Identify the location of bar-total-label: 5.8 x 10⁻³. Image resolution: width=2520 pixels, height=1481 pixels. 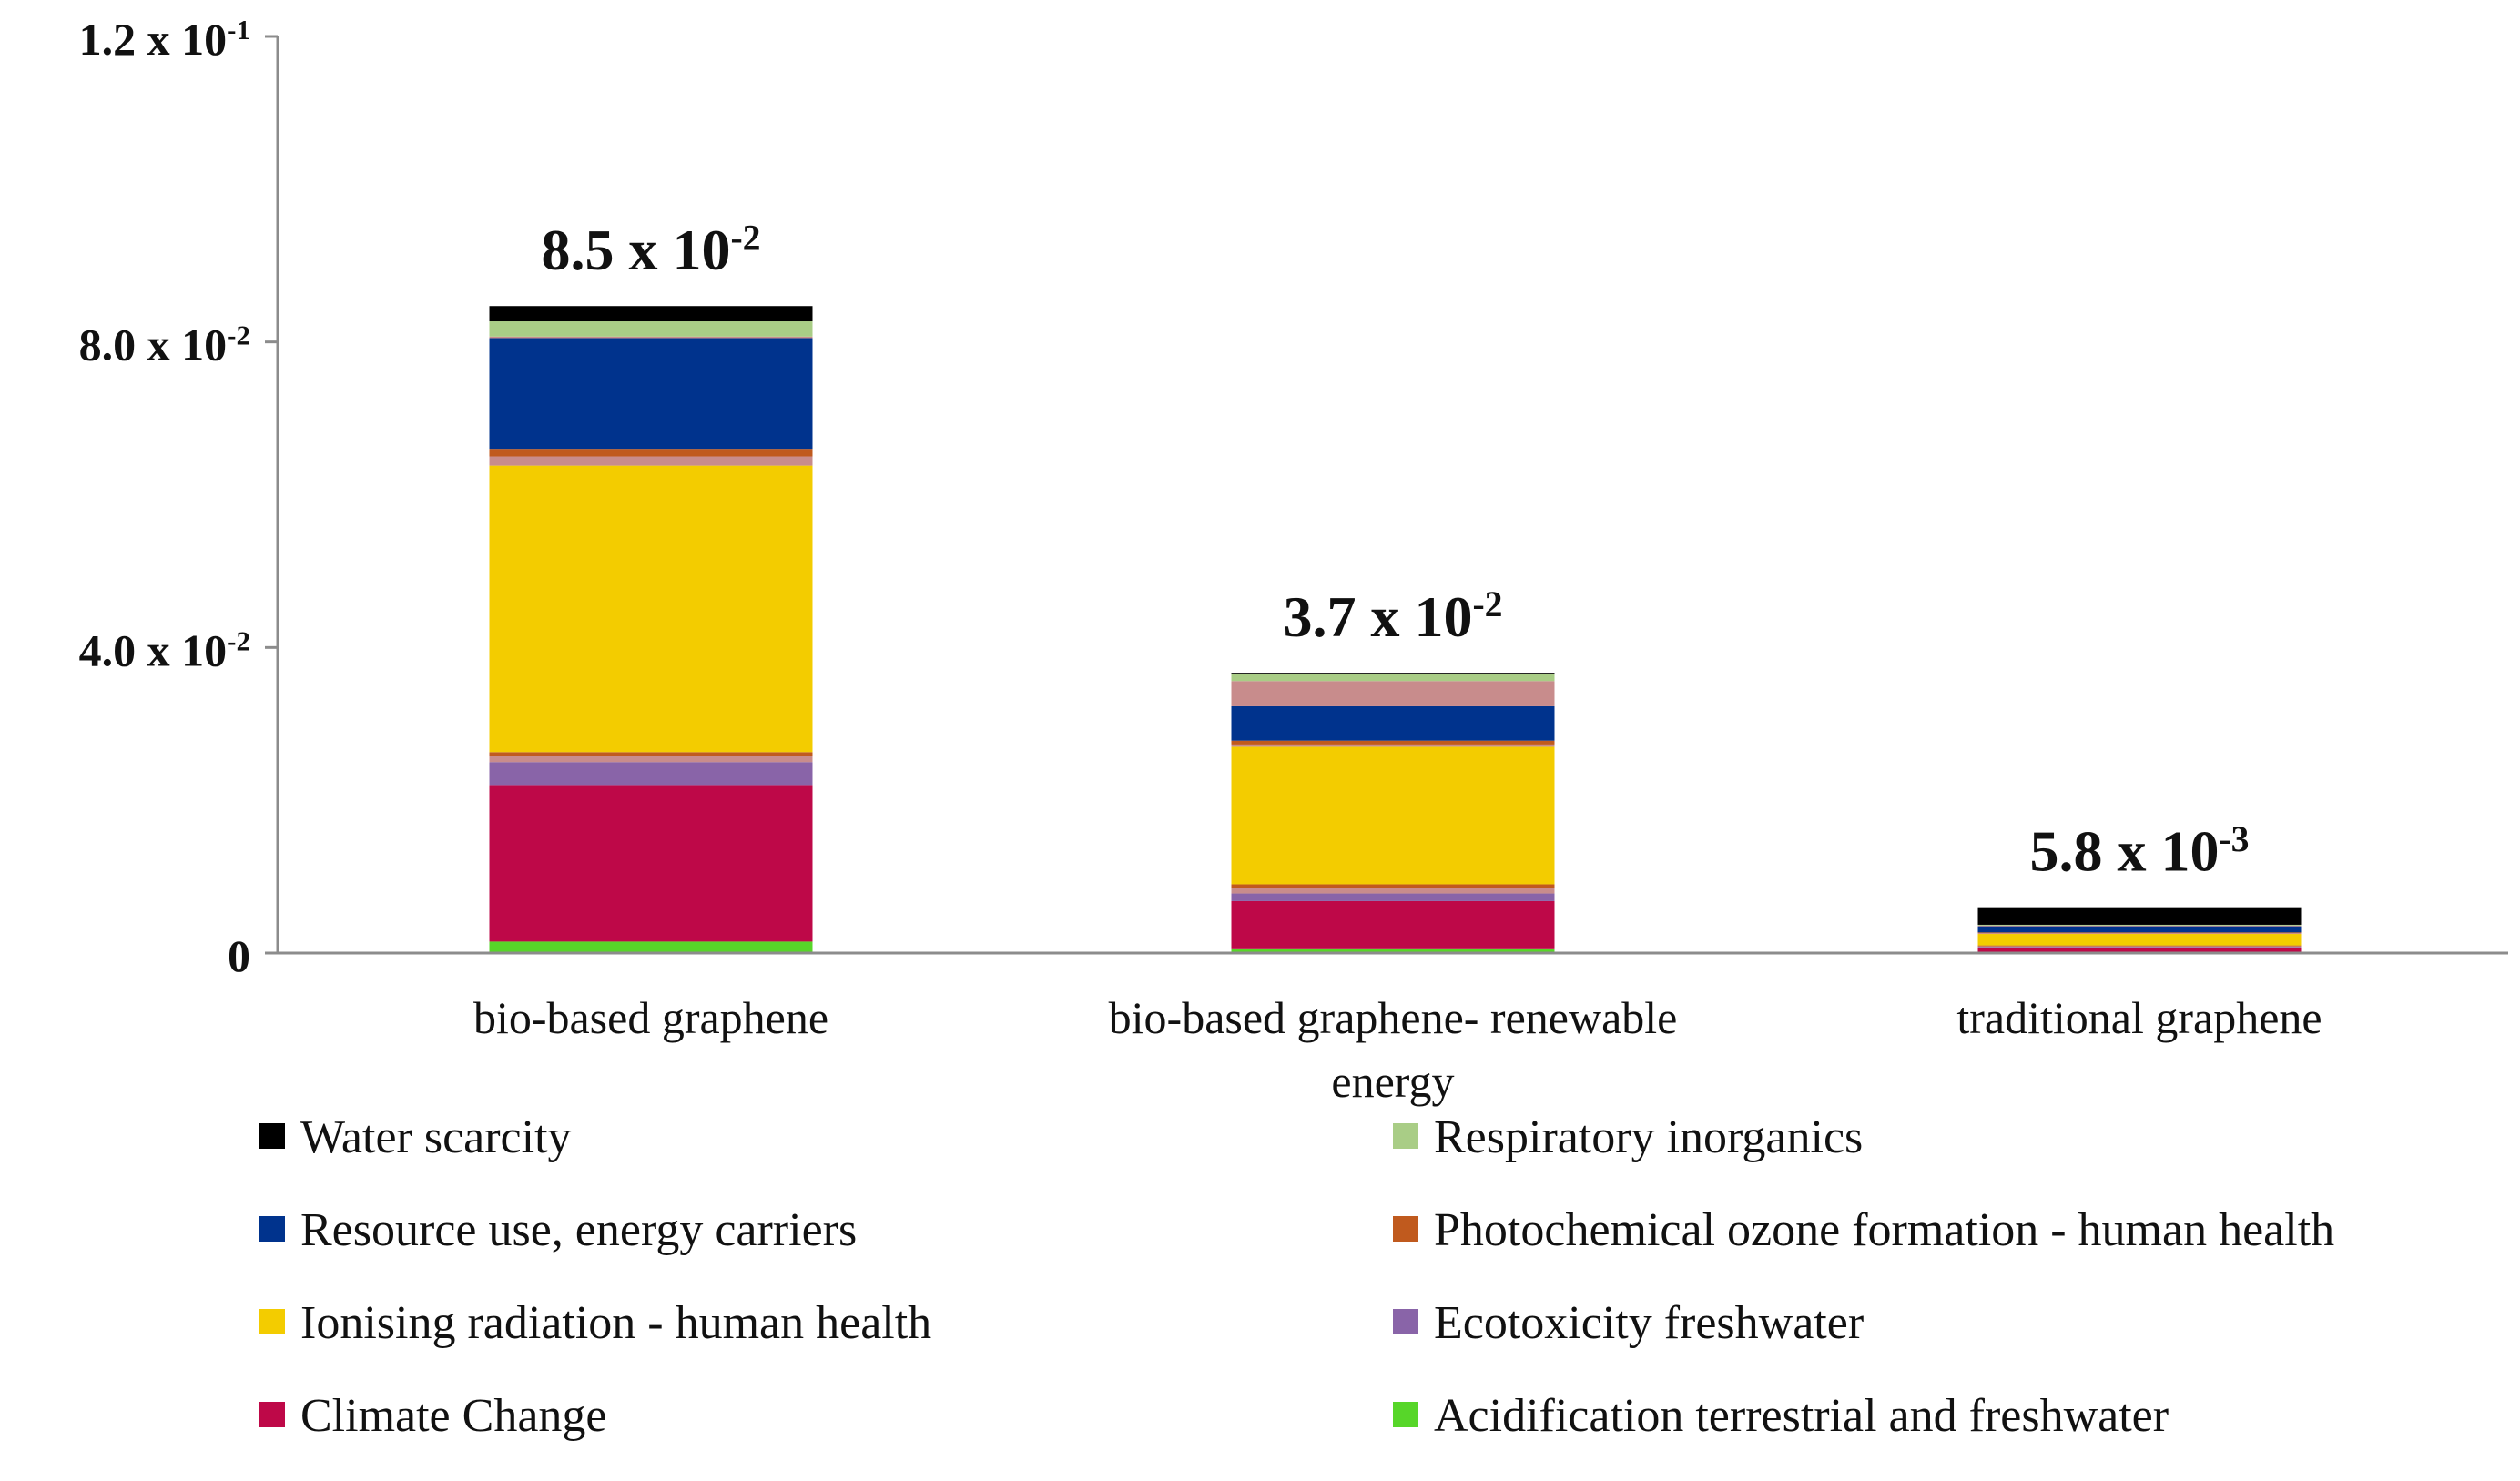
(2139, 851).